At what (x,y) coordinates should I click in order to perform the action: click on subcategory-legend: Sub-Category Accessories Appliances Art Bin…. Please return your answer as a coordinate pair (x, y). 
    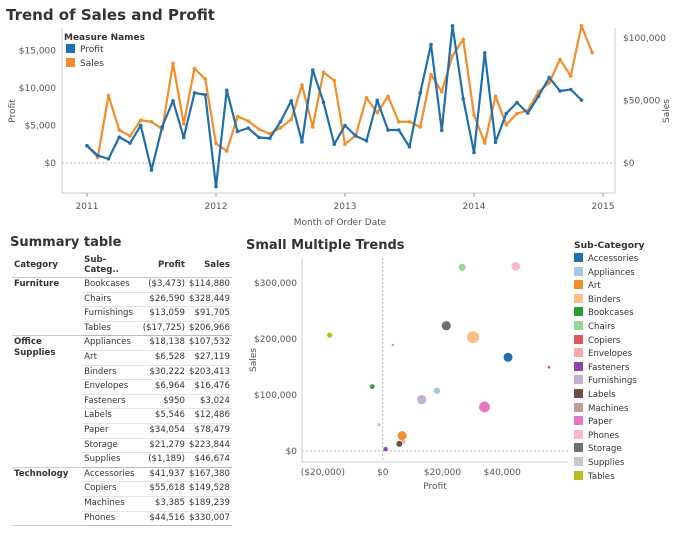
    Looking at the image, I should click on (609, 362).